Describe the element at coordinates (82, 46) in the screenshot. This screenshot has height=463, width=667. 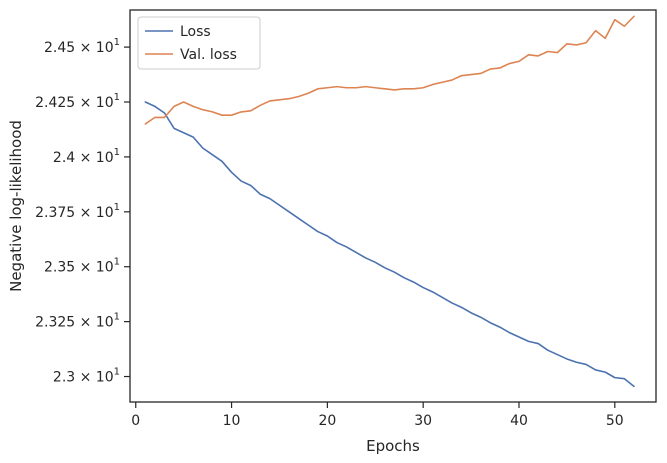
I see `y-tick-label: 2.45 × 10¹` at that location.